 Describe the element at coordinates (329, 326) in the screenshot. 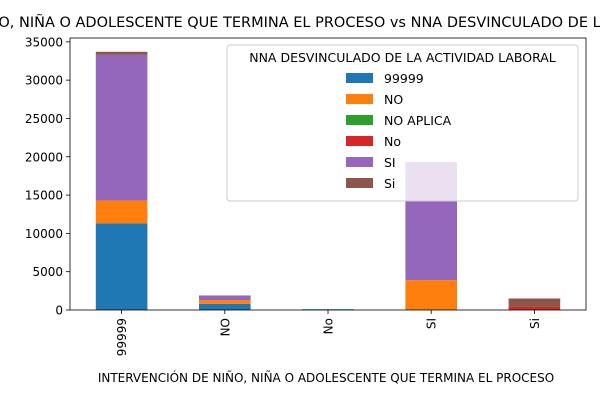

I see `x-tick-label: No` at that location.